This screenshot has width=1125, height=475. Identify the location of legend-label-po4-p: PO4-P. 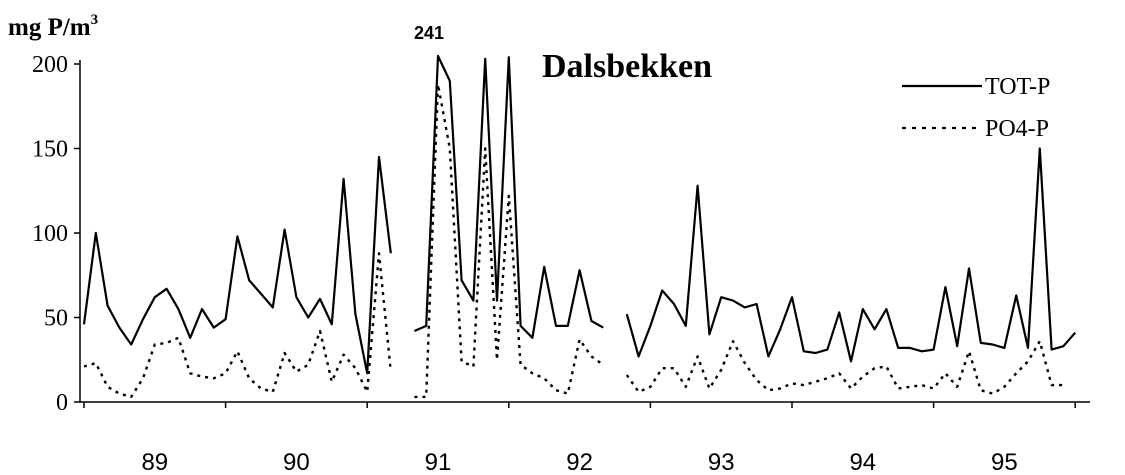
(1017, 129).